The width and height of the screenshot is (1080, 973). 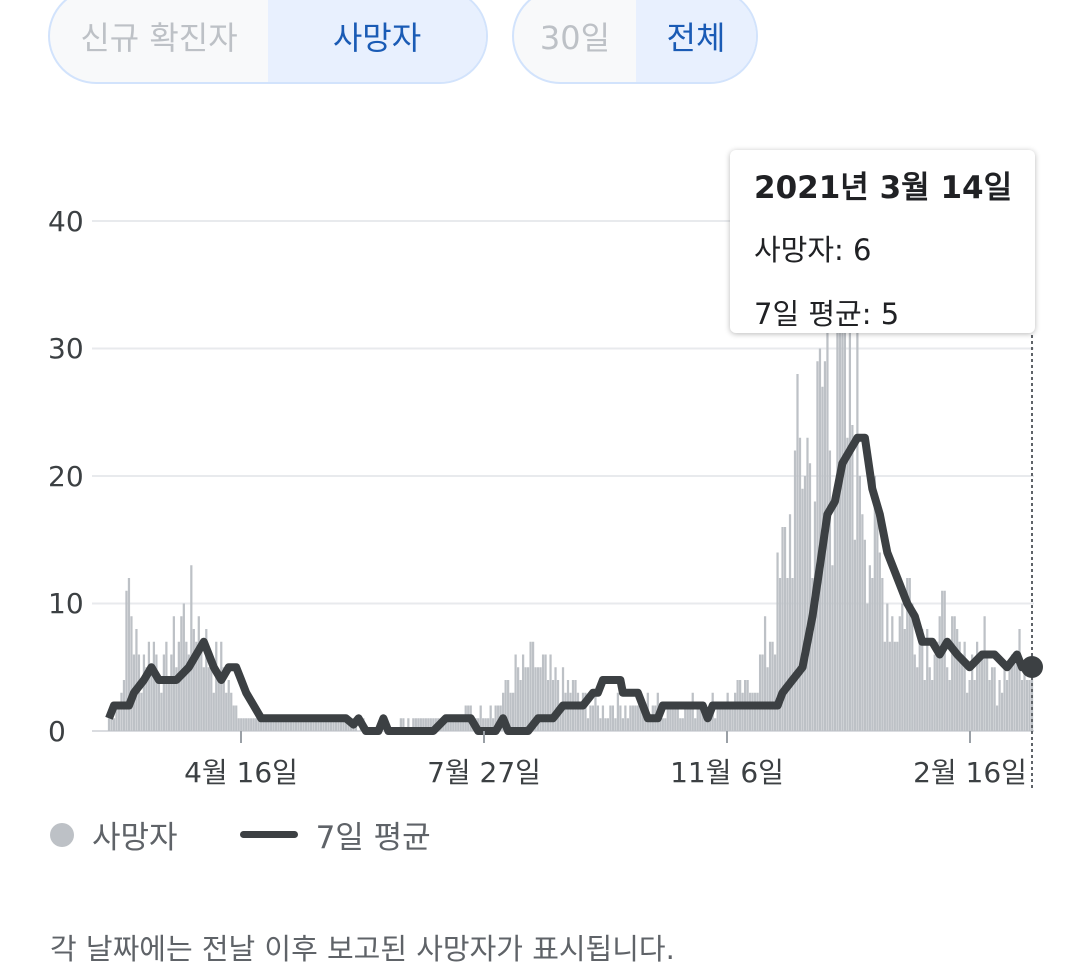 I want to click on y-tick-label: 0, so click(x=57, y=731).